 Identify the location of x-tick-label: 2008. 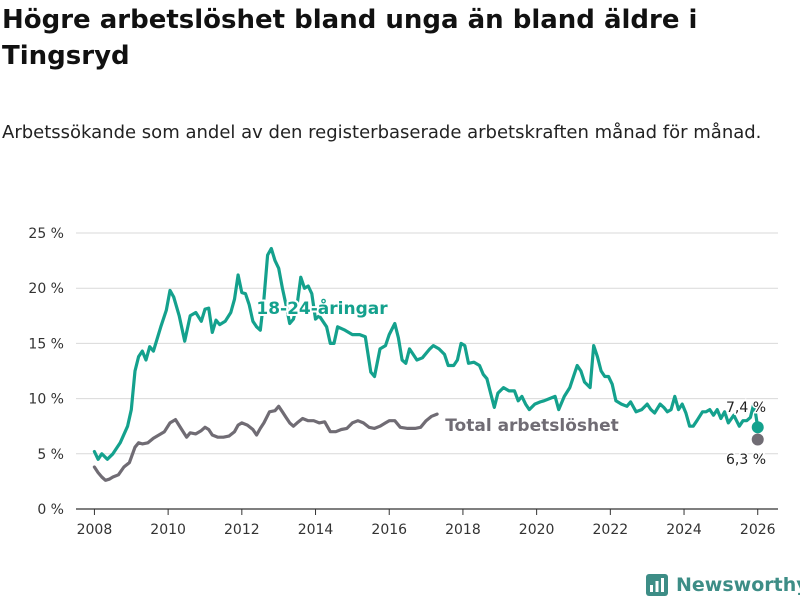
(95, 530).